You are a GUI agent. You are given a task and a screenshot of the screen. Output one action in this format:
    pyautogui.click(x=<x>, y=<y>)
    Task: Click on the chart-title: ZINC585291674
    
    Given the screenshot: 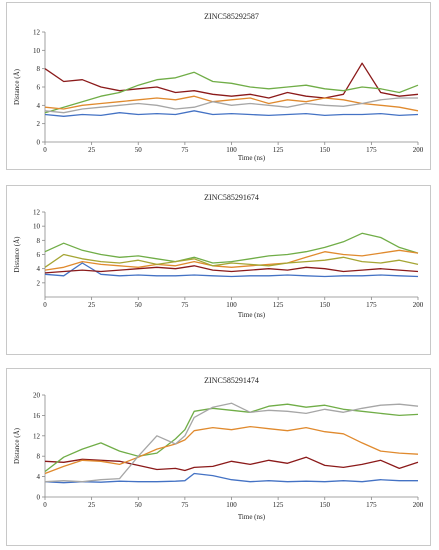 What is the action you would take?
    pyautogui.click(x=231, y=197)
    